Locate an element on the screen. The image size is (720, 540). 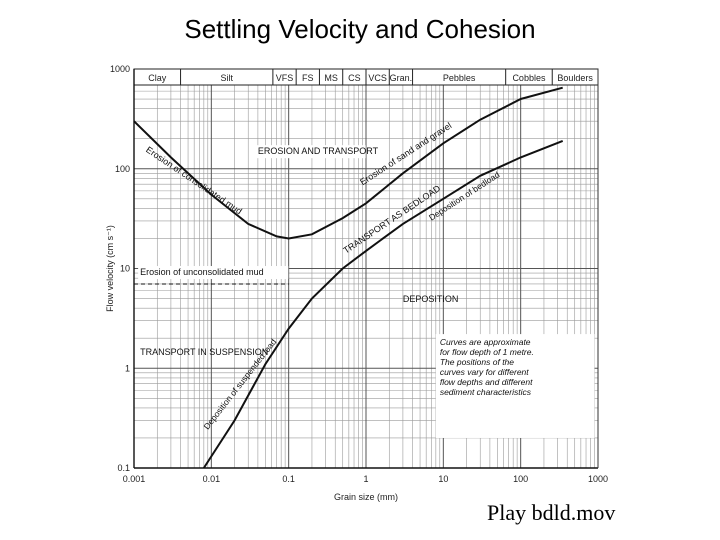
size-class-label: Pebbles is located at coordinates (459, 78).